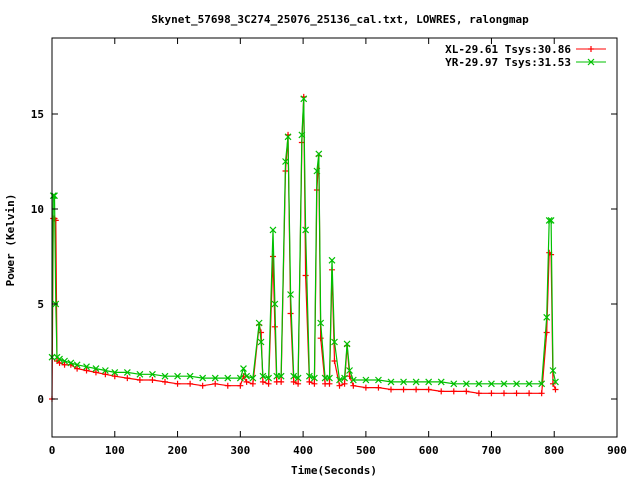 Image resolution: width=640 pixels, height=480 pixels. Describe the element at coordinates (508, 49) in the screenshot. I see `legend-label-xl: XL-29.61 Tsys:30.86` at that location.